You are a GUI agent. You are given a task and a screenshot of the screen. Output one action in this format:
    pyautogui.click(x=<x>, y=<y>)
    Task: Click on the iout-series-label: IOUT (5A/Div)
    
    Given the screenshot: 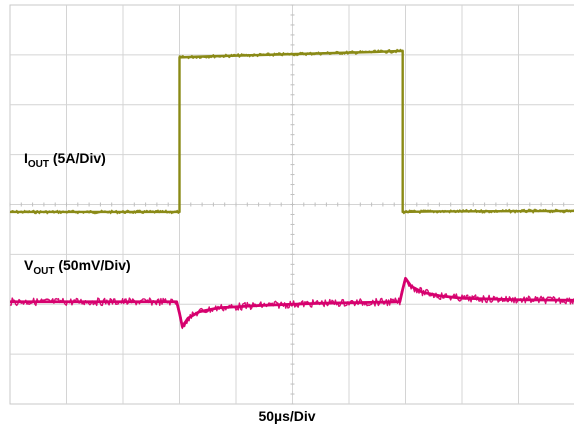 What is the action you would take?
    pyautogui.click(x=65, y=160)
    